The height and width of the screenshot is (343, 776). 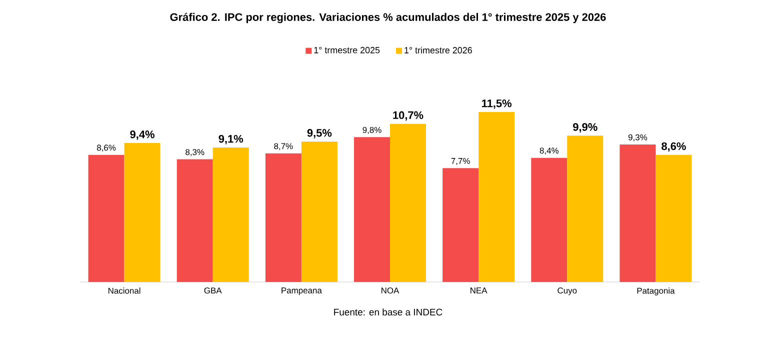 I want to click on data-label: 9,5%, so click(x=319, y=133).